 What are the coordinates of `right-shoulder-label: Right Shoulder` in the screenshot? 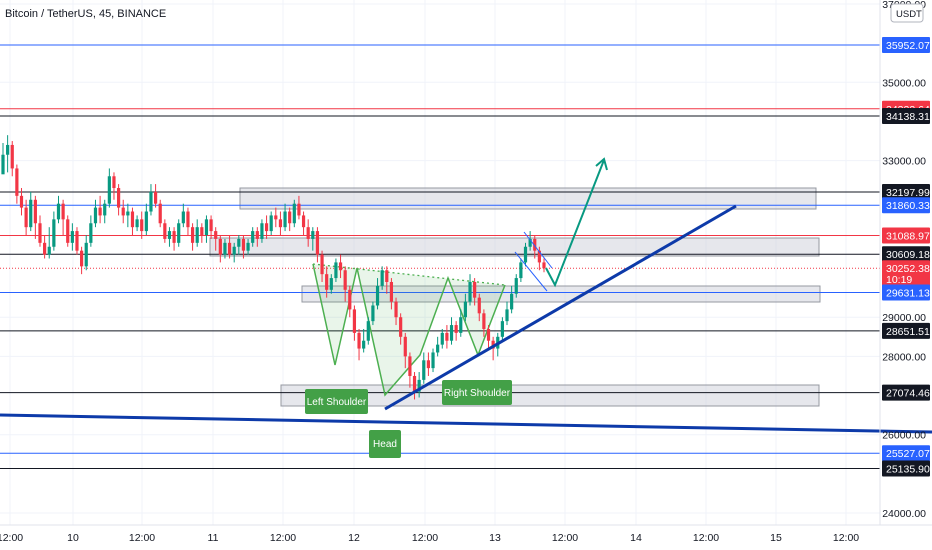 It's located at (477, 393).